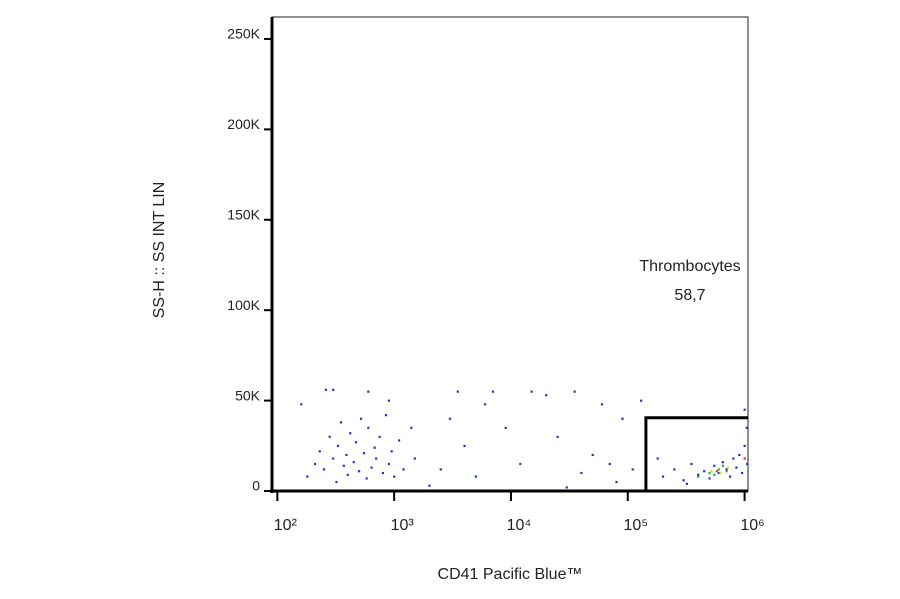 The width and height of the screenshot is (900, 599). Describe the element at coordinates (243, 214) in the screenshot. I see `y-tick-label: 150K` at that location.